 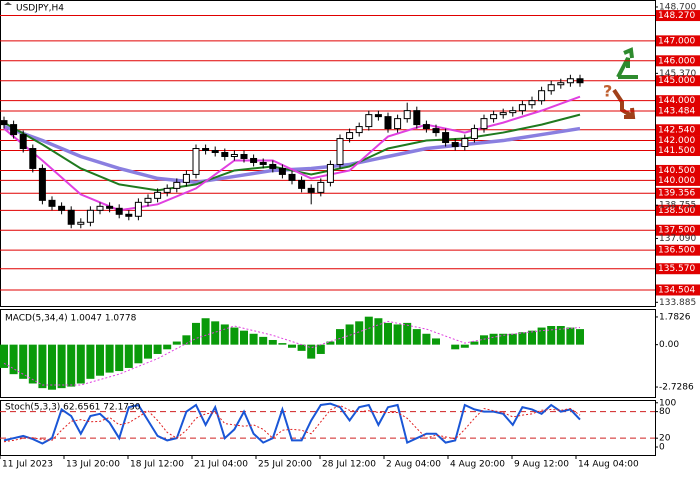 I want to click on level-label: 134.504, so click(x=676, y=290).